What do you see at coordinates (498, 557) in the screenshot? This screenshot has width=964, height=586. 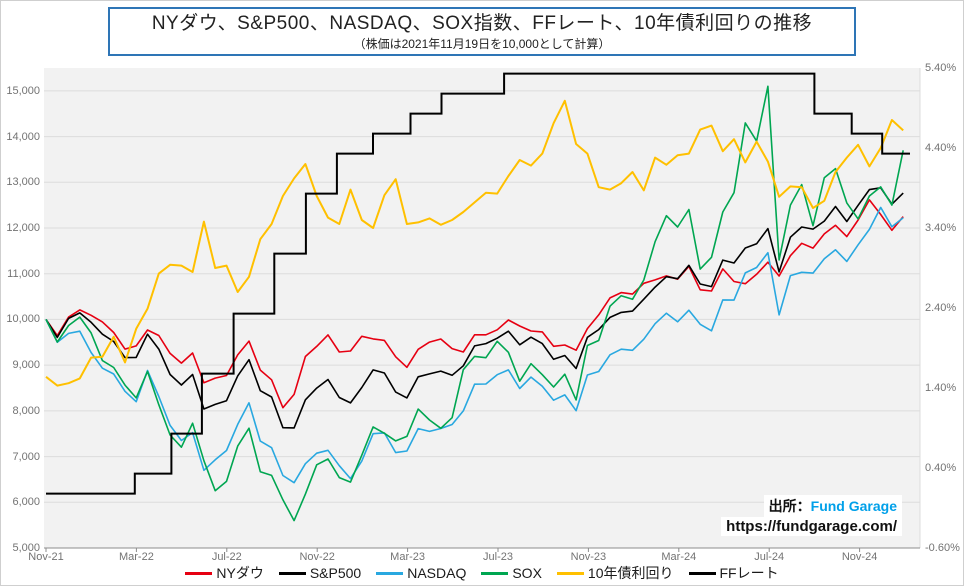 I see `x-axis-label: Jul-23` at bounding box center [498, 557].